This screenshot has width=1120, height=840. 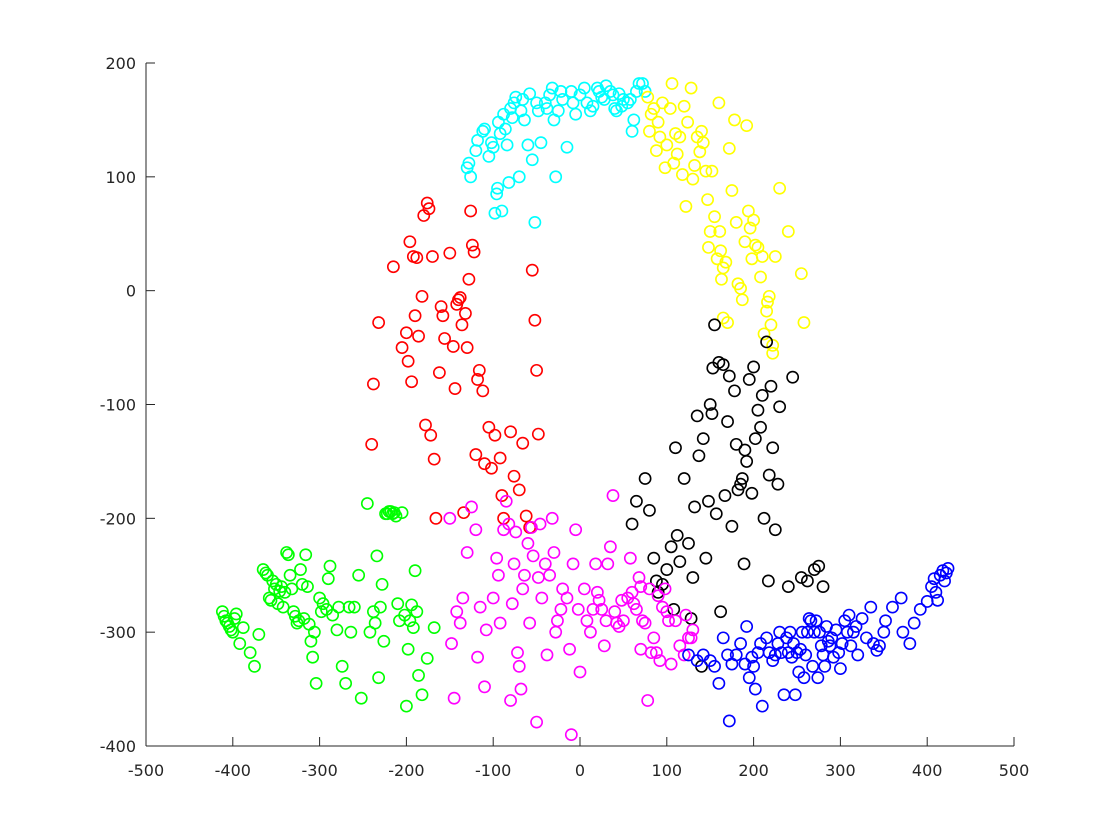 What do you see at coordinates (667, 770) in the screenshot?
I see `x-tick-label: 100` at bounding box center [667, 770].